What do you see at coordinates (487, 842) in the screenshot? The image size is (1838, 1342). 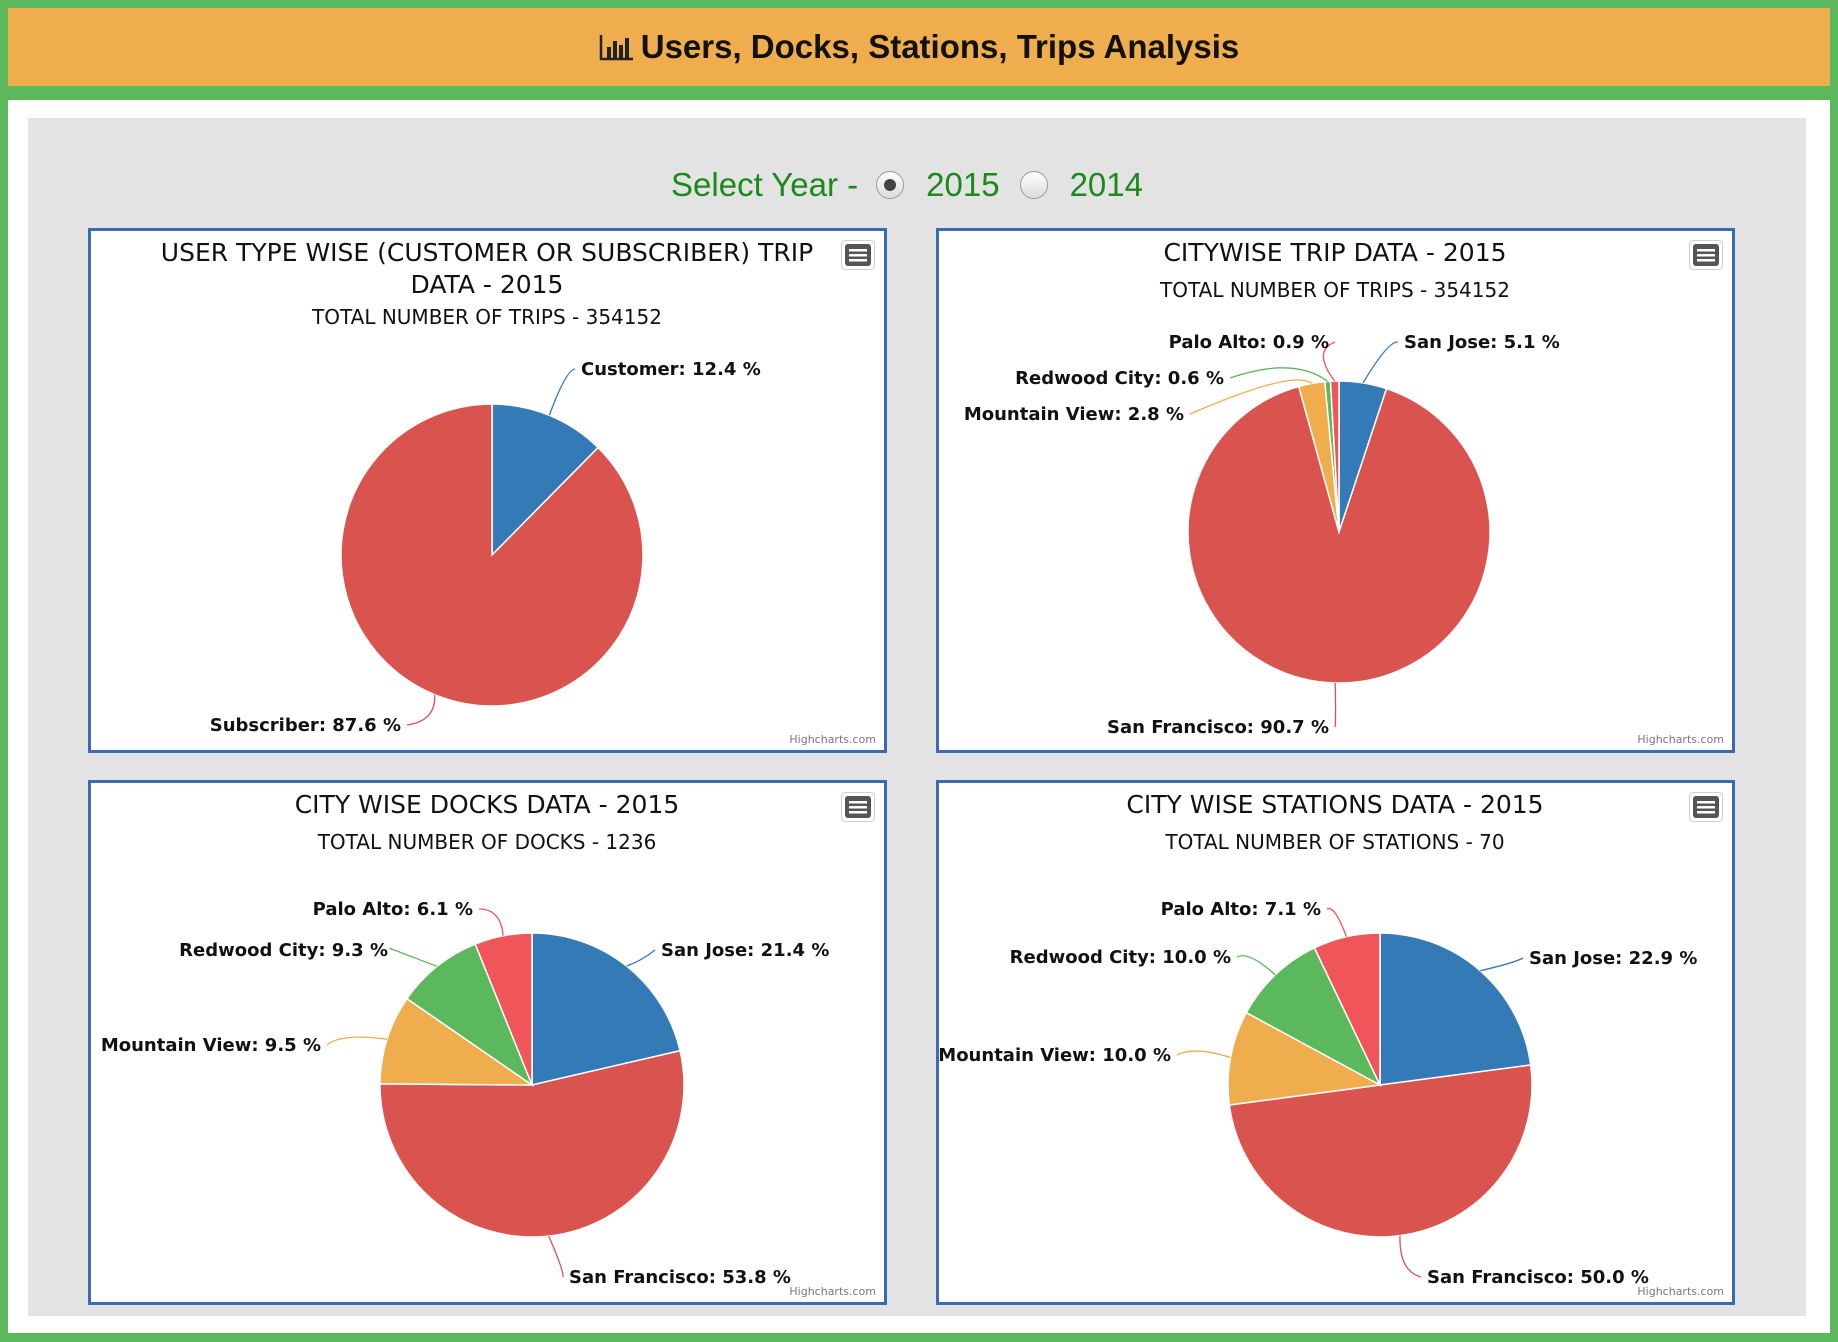 I see `chart-subtitle: TOTAL NUMBER OF DOCKS - 1236` at bounding box center [487, 842].